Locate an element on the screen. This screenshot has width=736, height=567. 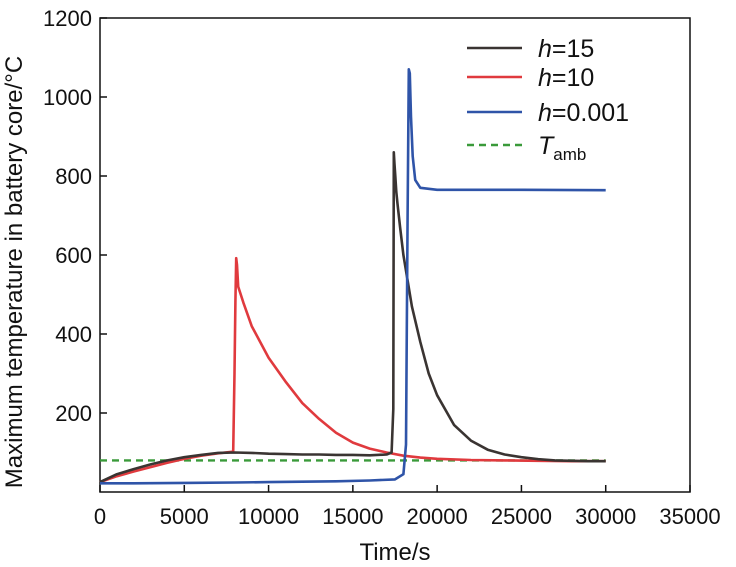
y-tick-label: 200 is located at coordinates (73, 413).